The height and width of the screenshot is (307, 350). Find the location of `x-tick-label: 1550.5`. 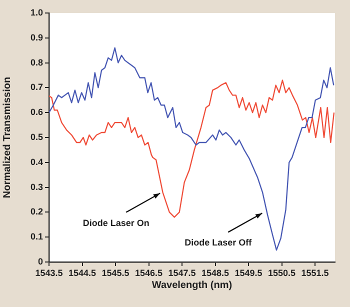

x-tick-label: 1550.5 is located at coordinates (282, 273).